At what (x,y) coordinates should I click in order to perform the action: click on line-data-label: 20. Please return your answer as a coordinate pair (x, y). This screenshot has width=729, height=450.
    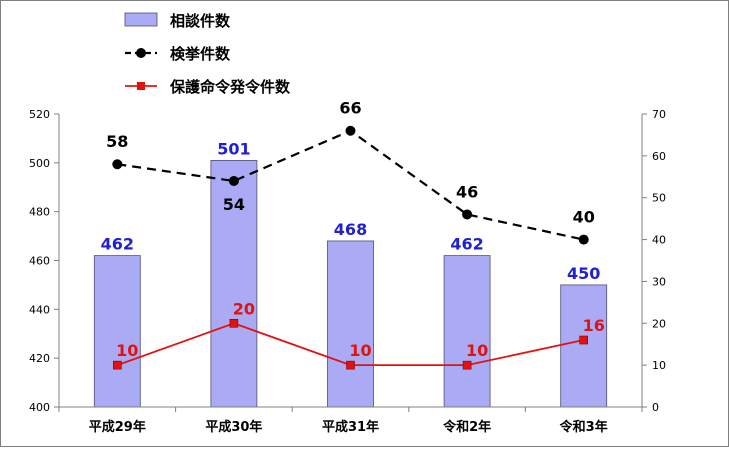
    Looking at the image, I should click on (244, 308).